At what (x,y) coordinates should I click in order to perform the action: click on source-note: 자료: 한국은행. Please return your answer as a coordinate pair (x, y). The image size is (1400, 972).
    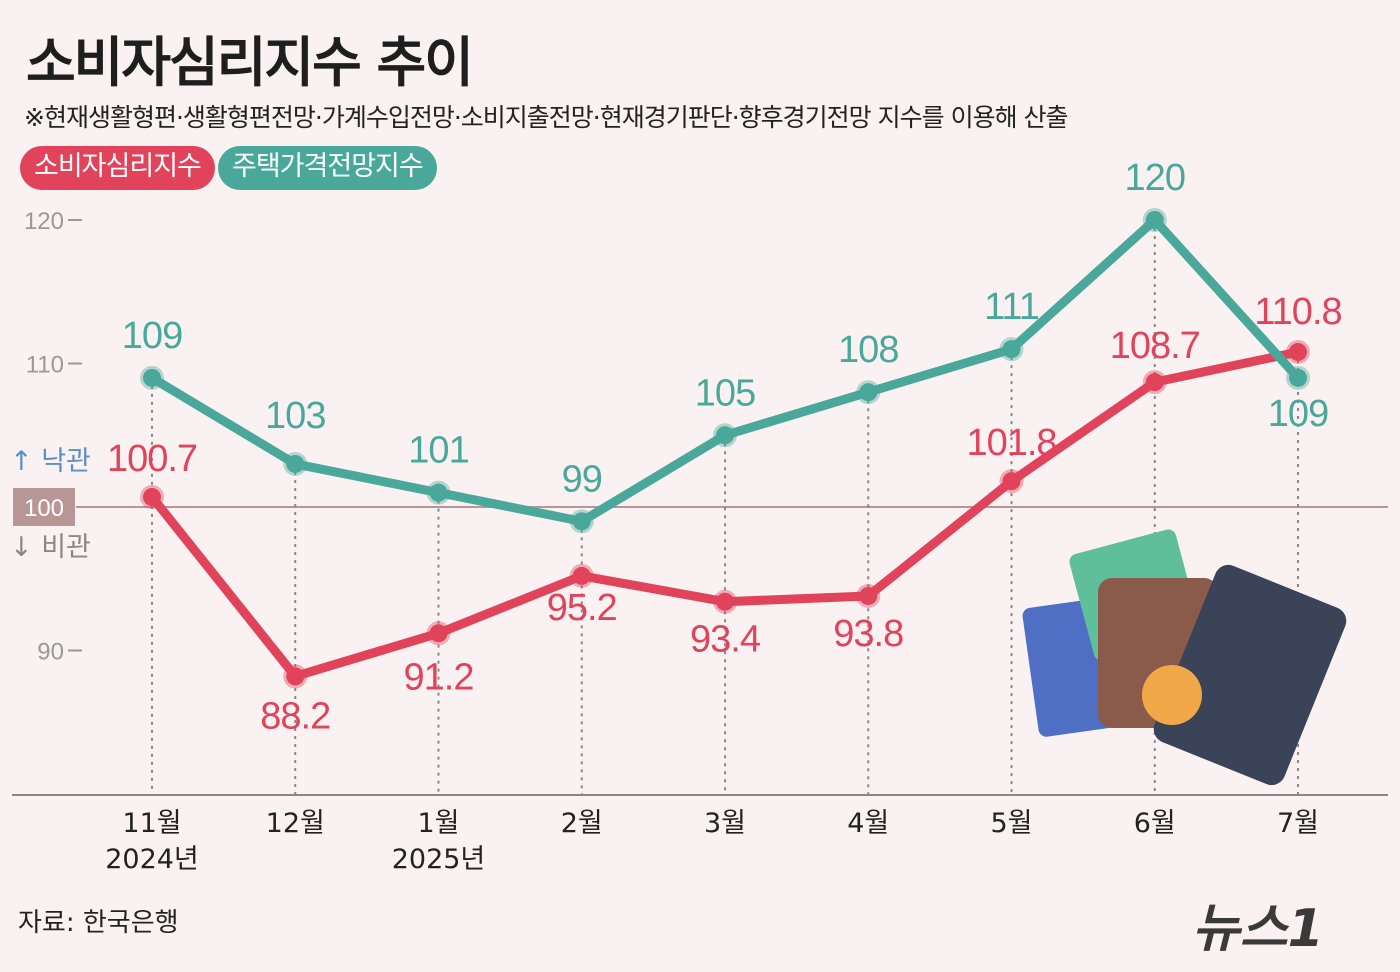
    Looking at the image, I should click on (98, 923).